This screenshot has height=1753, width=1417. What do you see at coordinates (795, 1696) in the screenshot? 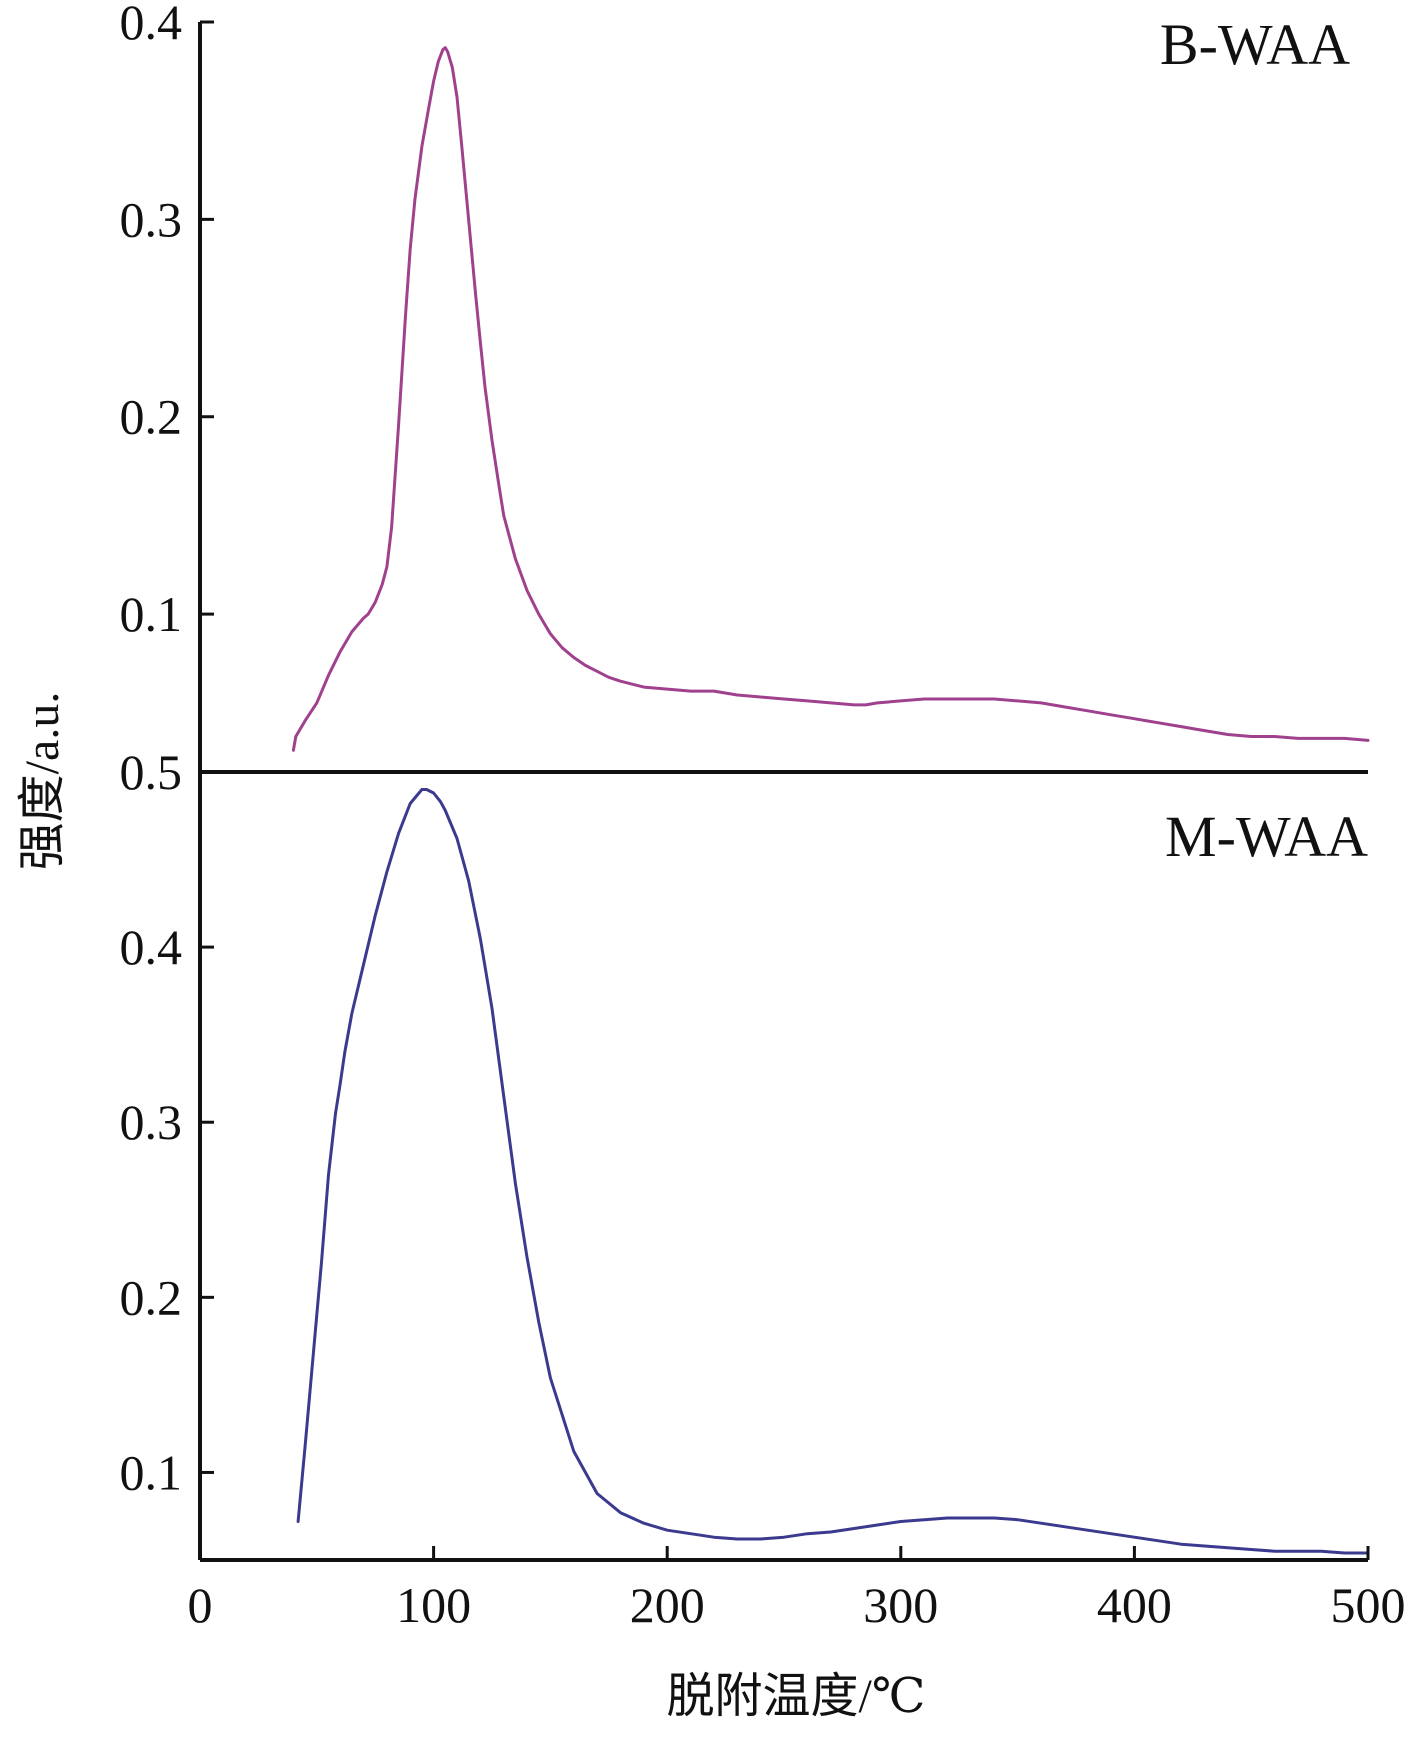
I see `x-axis-title: 脱附温度/℃` at bounding box center [795, 1696].